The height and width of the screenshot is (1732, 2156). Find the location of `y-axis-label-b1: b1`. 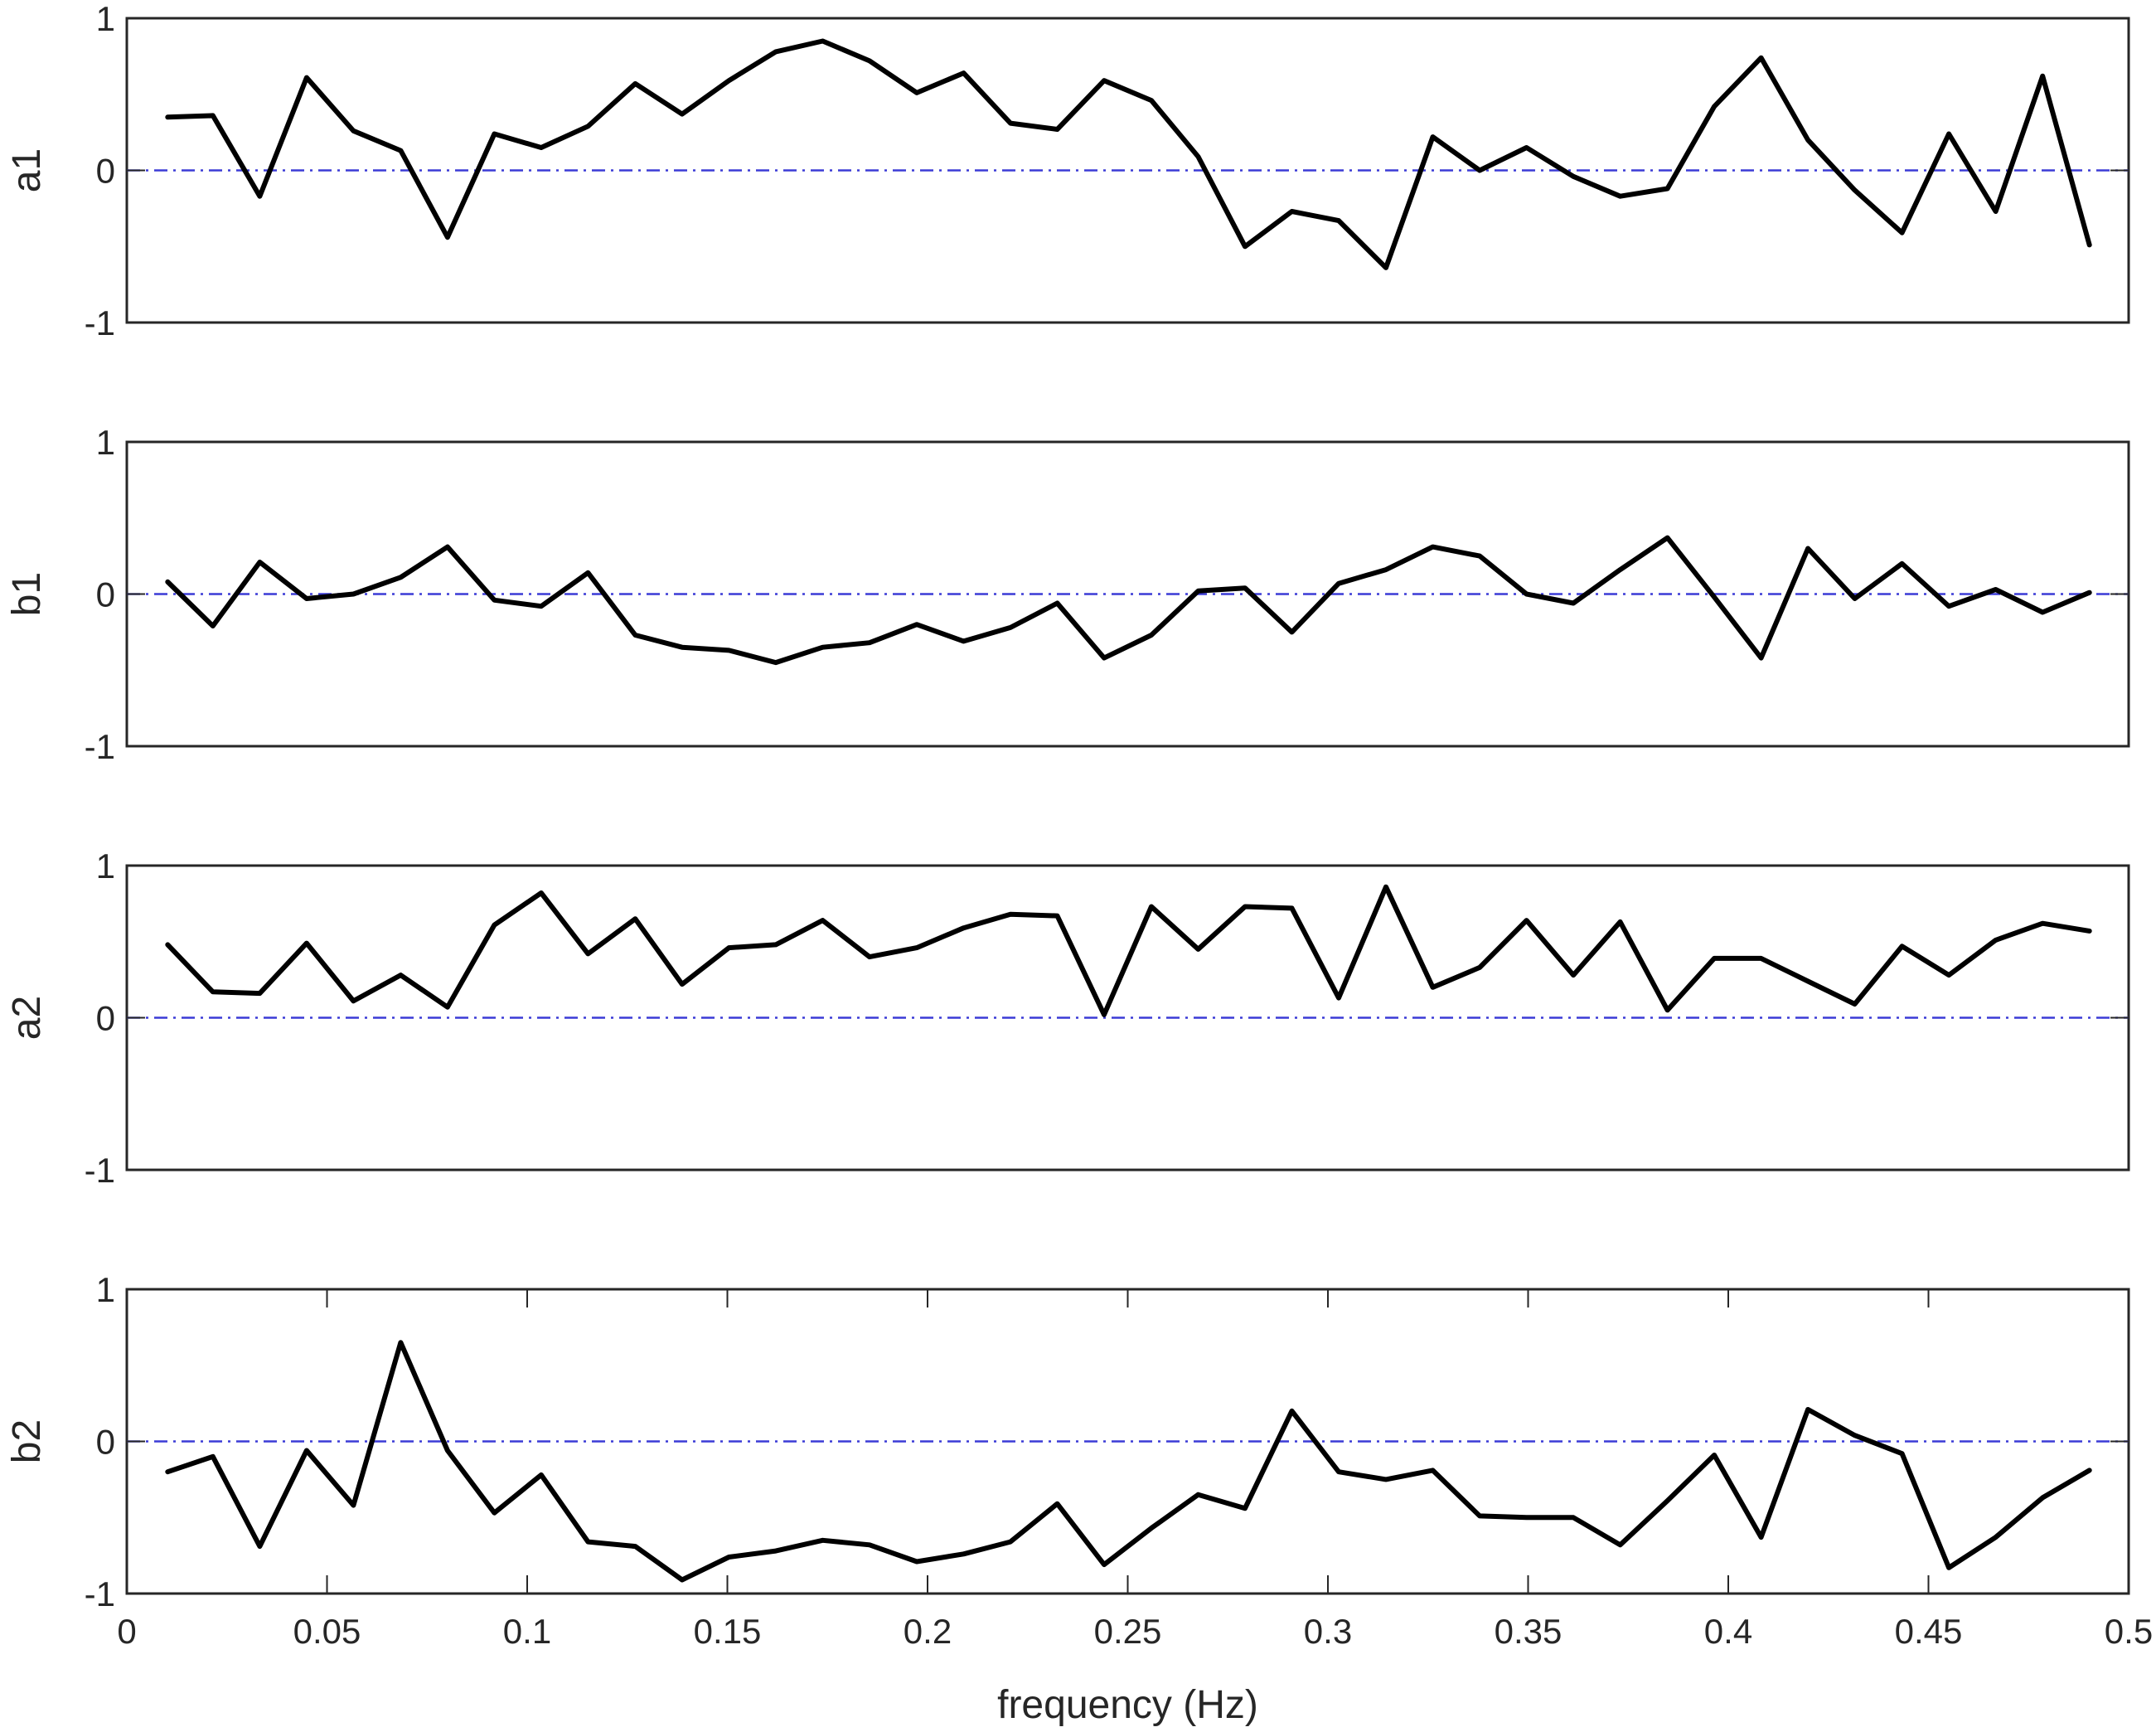

y-axis-label-b1: b1 is located at coordinates (27, 594).